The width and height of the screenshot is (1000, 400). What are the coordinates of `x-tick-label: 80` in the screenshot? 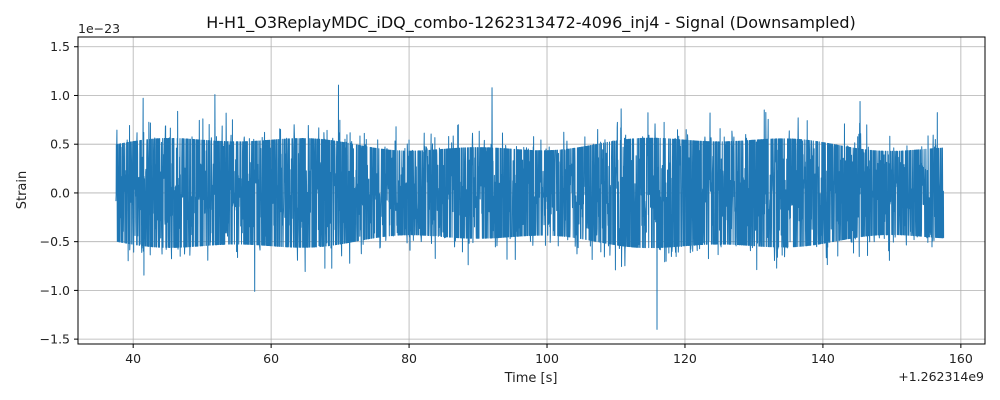 It's located at (409, 358).